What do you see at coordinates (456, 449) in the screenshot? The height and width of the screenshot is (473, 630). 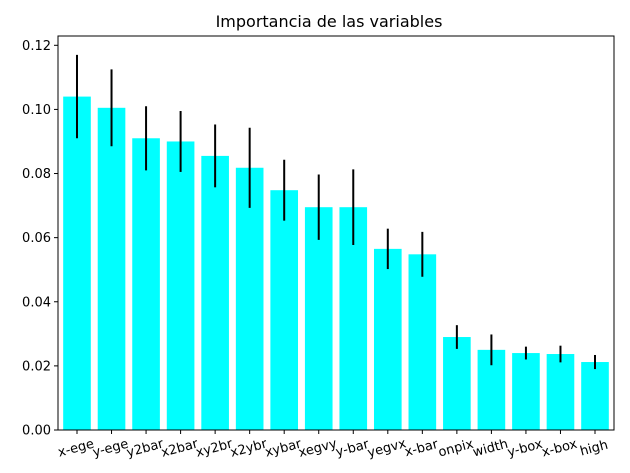 I see `x-tick-label: onpix` at bounding box center [456, 449].